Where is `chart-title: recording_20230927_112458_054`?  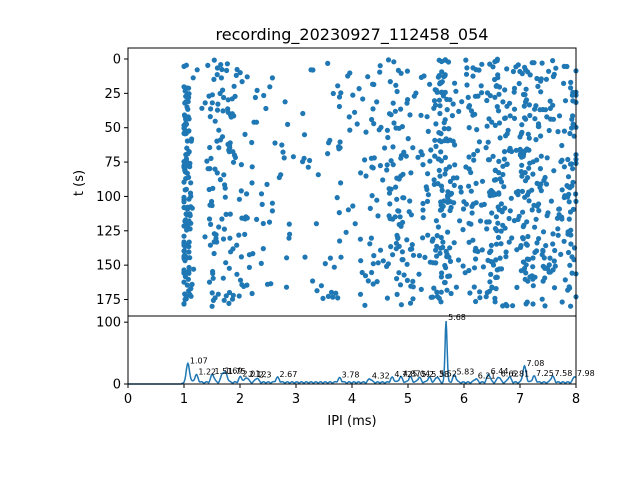
chart-title: recording_20230927_112458_054 is located at coordinates (352, 35).